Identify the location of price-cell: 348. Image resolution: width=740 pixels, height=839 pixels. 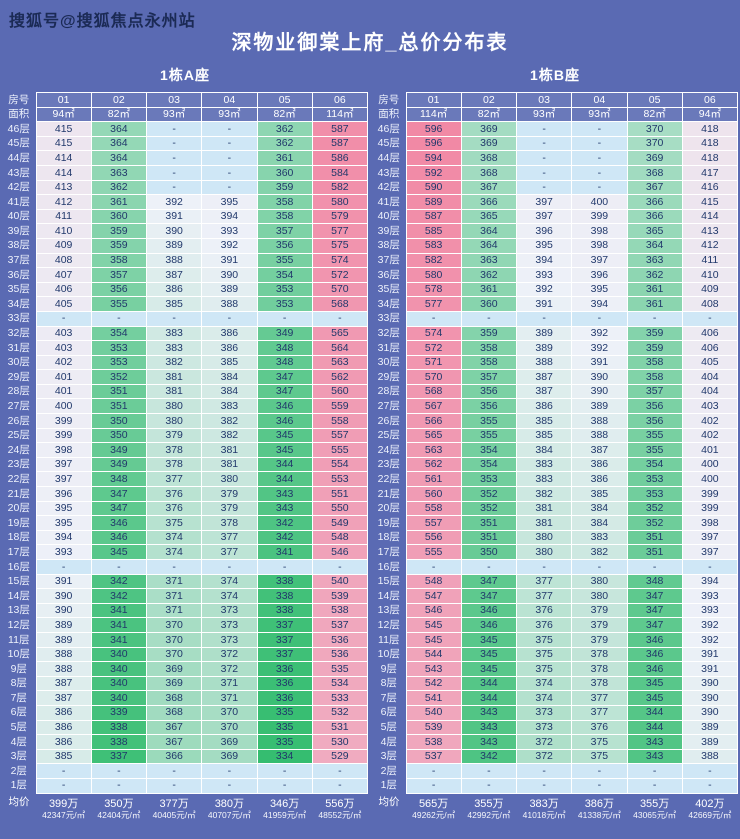
(654, 581).